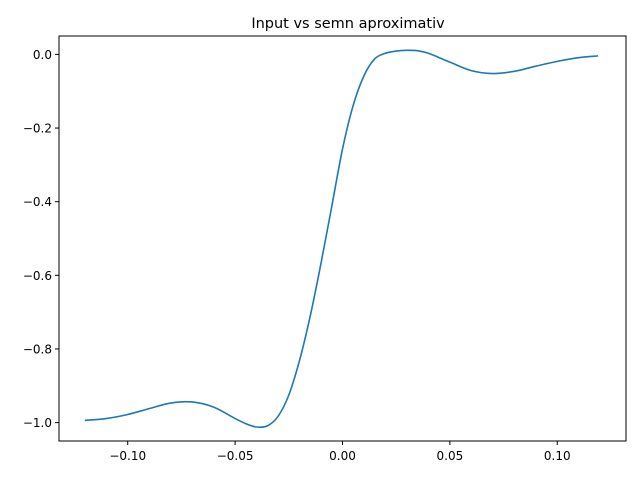 Image resolution: width=640 pixels, height=484 pixels. Describe the element at coordinates (41, 239) in the screenshot. I see `y-axis: 0.0 −0.2 −0.4 −0.6 −0.8 −1.0` at that location.